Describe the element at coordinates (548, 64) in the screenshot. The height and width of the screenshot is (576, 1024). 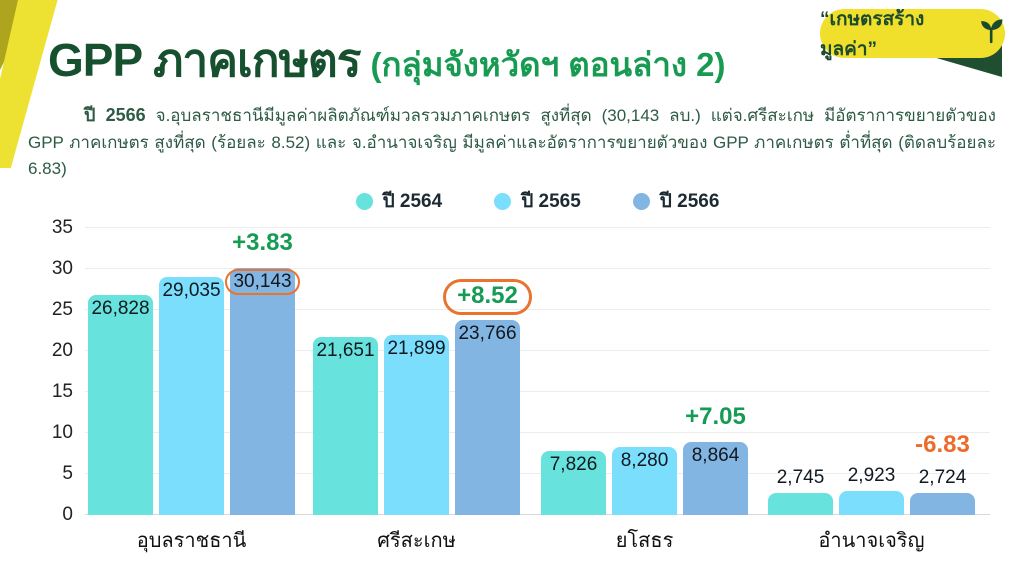
I see `page-subtitle: (กลุ่มจังหวัดฯ ตอนล่าง 2)` at that location.